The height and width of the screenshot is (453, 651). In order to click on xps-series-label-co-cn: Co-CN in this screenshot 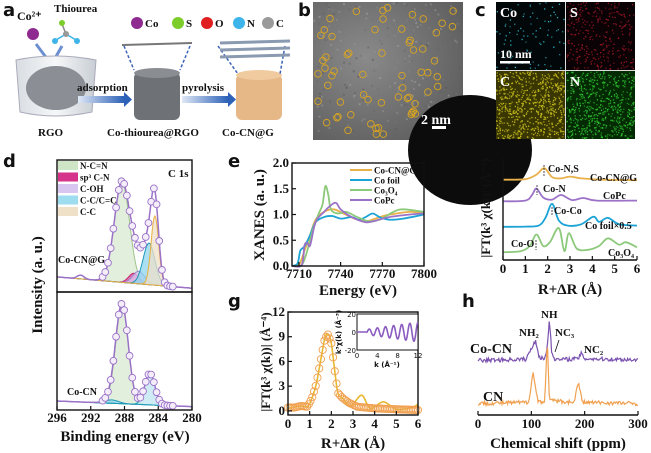, I will do `click(82, 392)`.